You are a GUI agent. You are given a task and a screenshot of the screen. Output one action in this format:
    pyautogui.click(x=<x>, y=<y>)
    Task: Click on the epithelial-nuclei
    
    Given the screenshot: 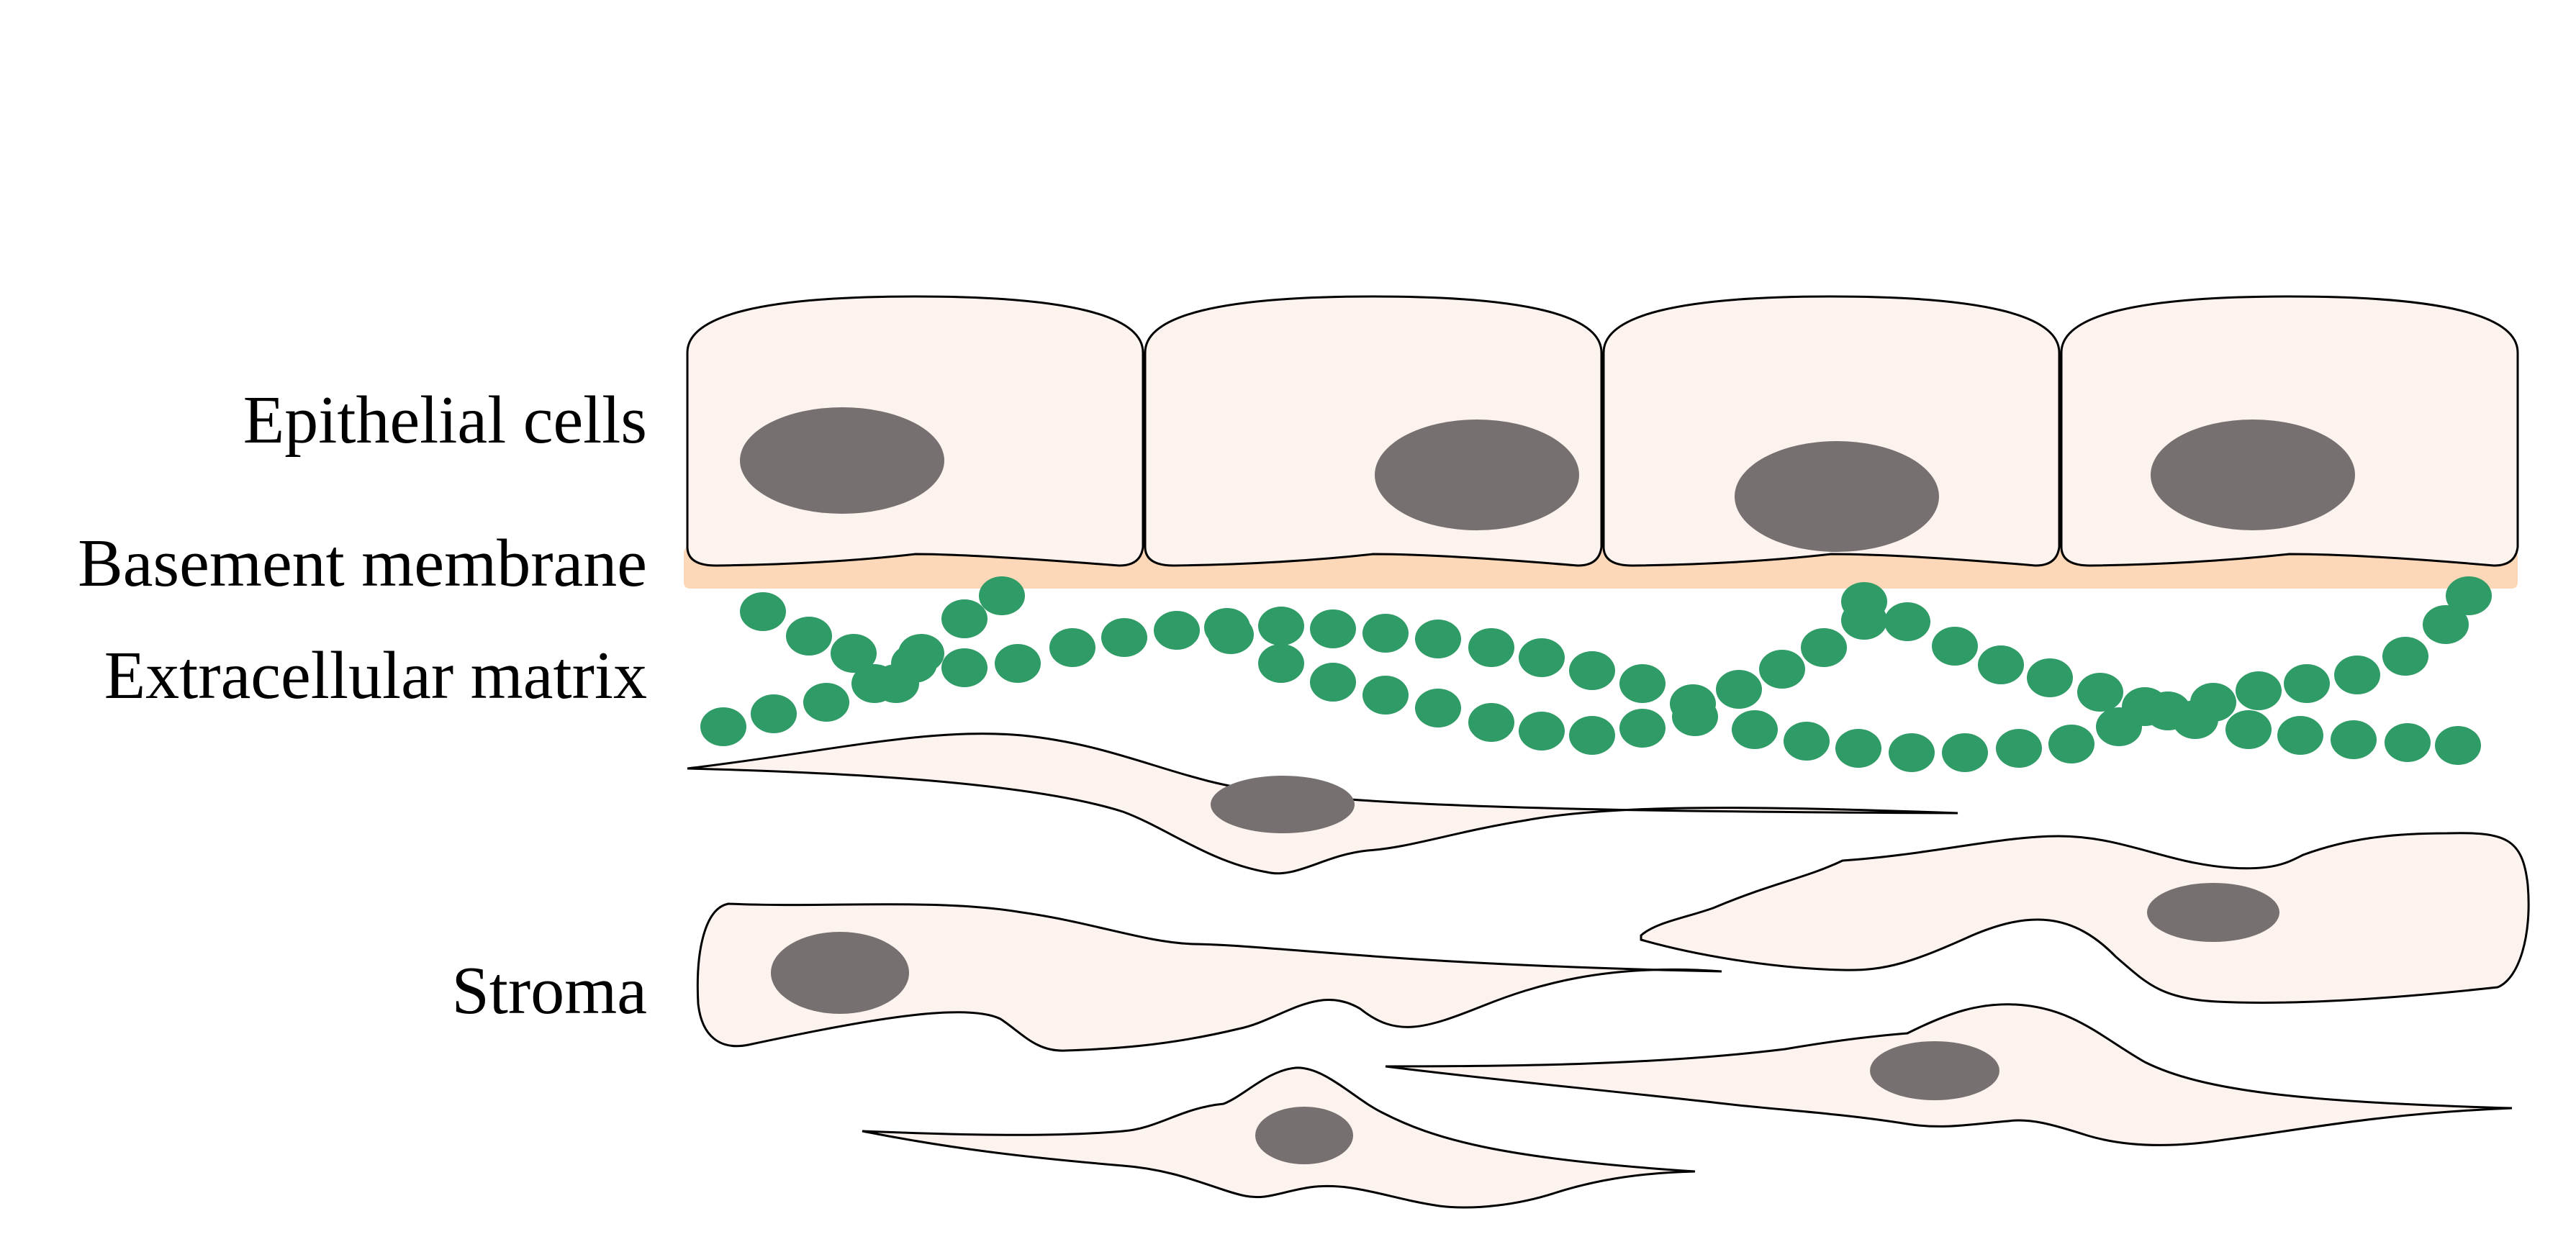 What is the action you would take?
    pyautogui.click(x=1548, y=479)
    